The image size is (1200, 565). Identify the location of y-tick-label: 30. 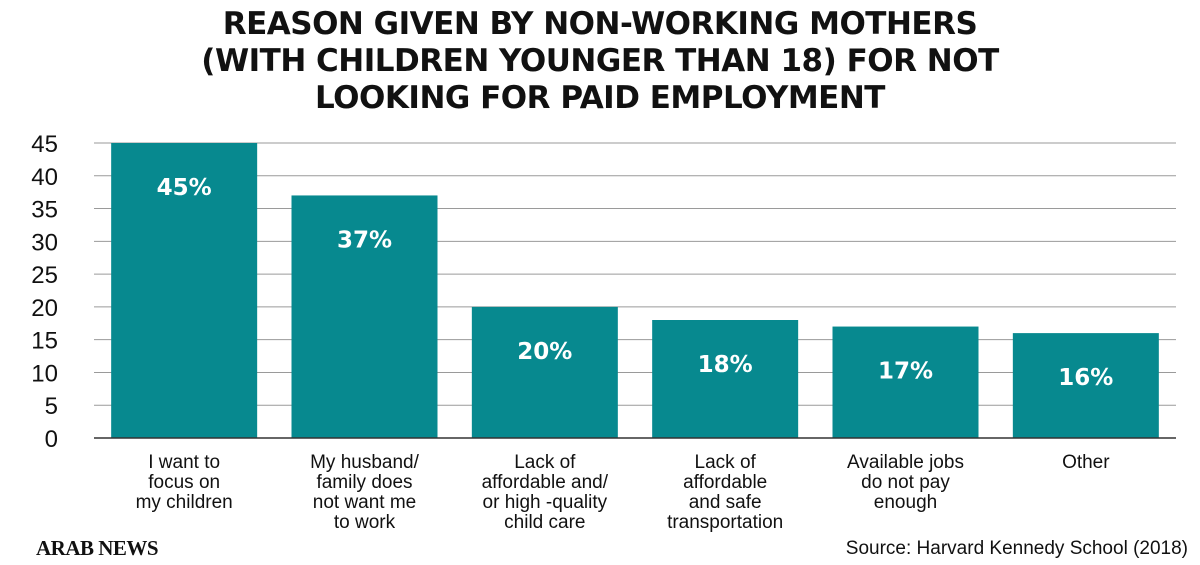
(44, 242).